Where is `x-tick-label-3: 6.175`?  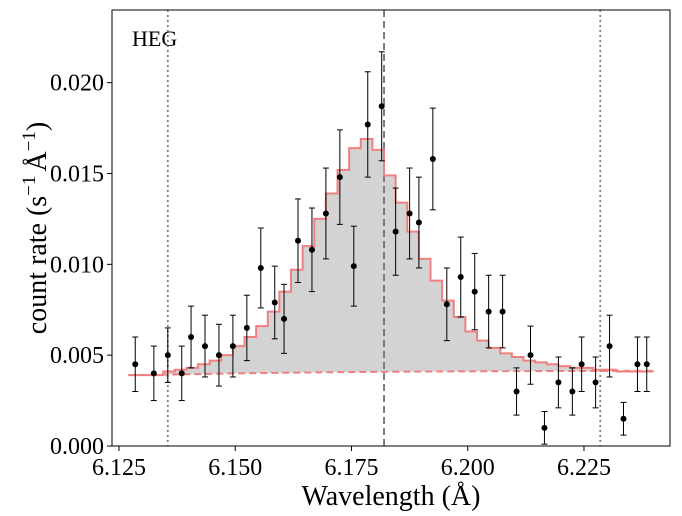
x-tick-label-3: 6.175 is located at coordinates (351, 468).